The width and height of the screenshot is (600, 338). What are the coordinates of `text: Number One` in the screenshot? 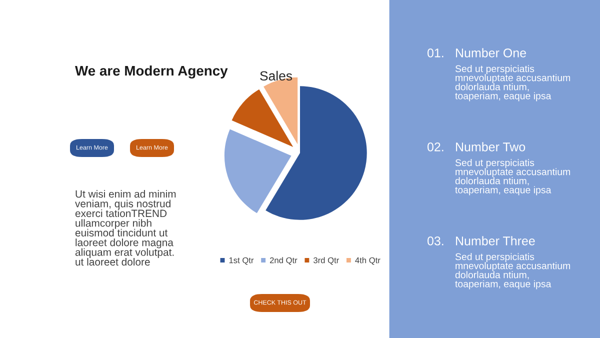 It's located at (491, 53).